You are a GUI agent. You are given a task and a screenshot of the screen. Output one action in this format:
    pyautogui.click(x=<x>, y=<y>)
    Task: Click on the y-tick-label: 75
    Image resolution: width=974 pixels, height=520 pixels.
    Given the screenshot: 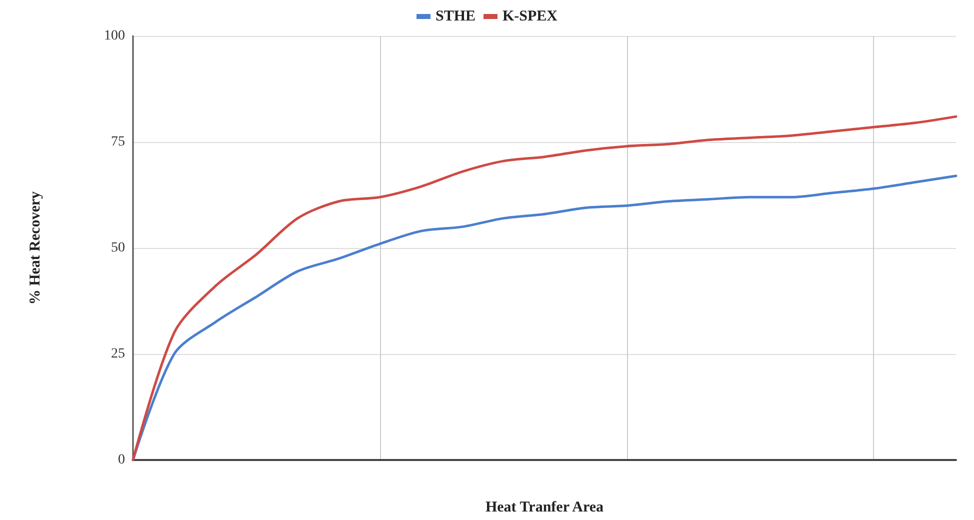 What is the action you would take?
    pyautogui.click(x=118, y=142)
    